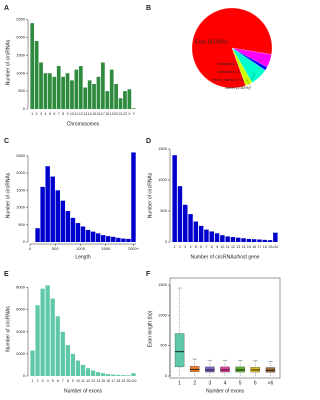  Describe the element at coordinates (125, 114) in the screenshot. I see `x-tick-label: 22` at that location.